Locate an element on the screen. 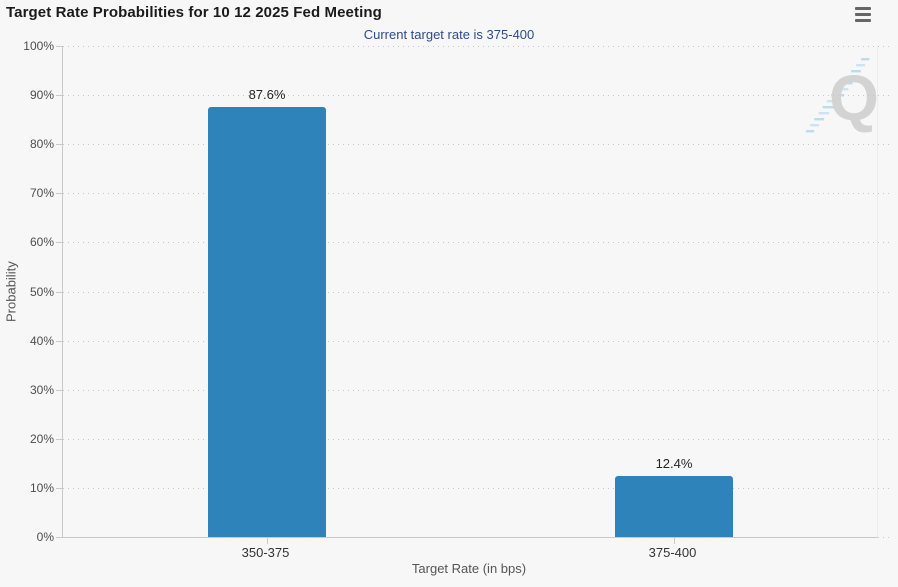  y-axis-tick-label: 100% is located at coordinates (38, 46).